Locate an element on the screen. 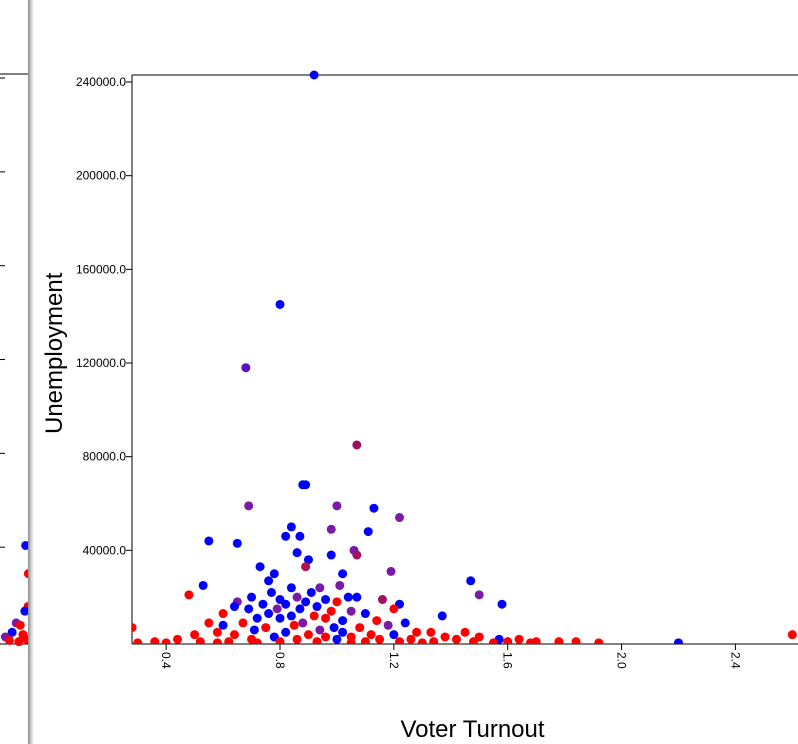 The image size is (798, 744). y-tick-label: 40000.0 is located at coordinates (105, 550).